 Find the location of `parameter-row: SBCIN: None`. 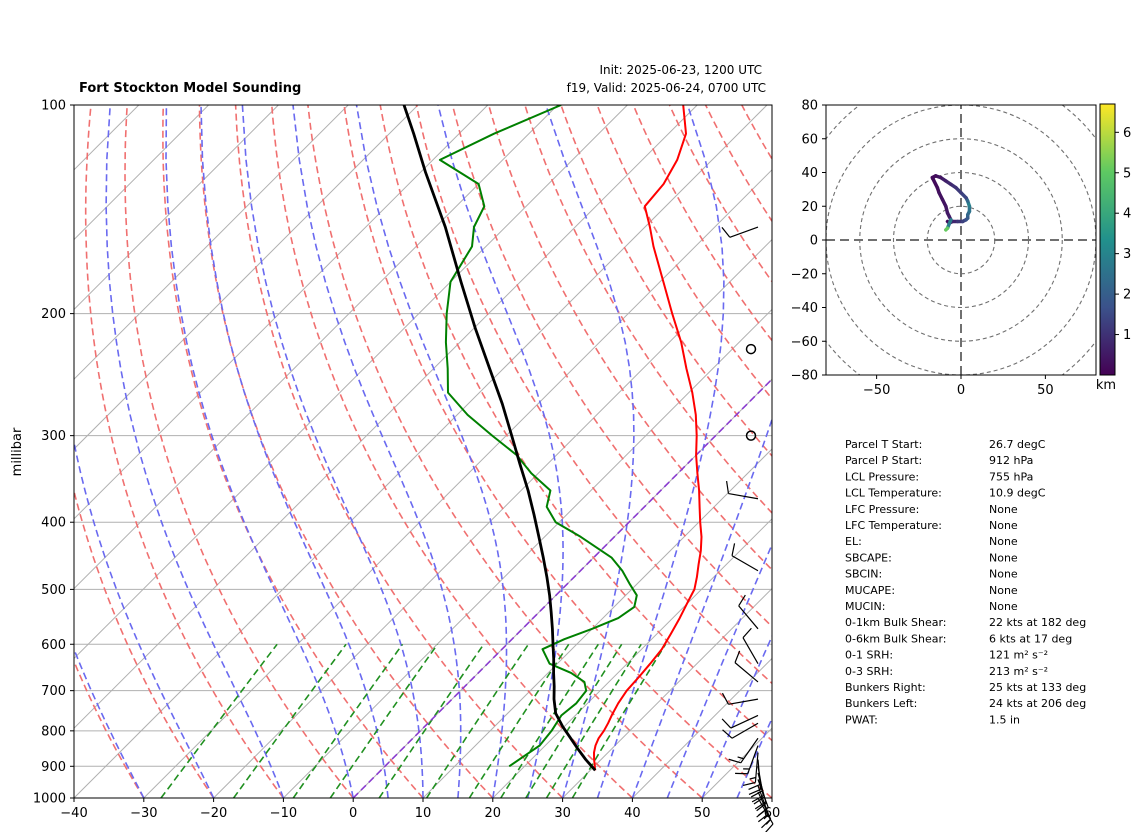

parameter-row: SBCIN: None is located at coordinates (931, 574).